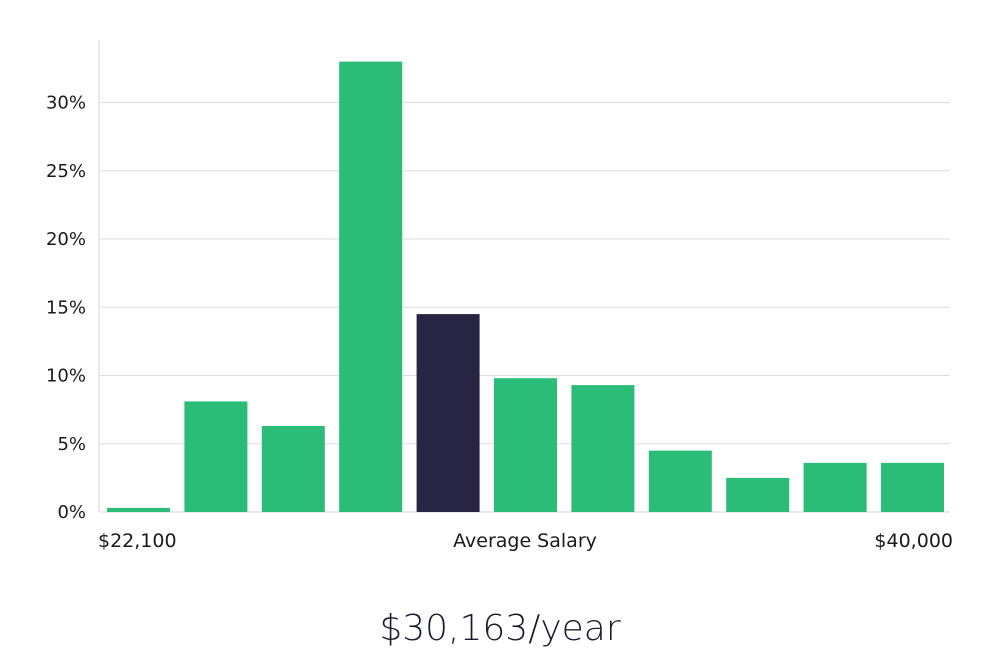 Image resolution: width=1000 pixels, height=660 pixels. What do you see at coordinates (66, 171) in the screenshot?
I see `y-tick-label: 25%` at bounding box center [66, 171].